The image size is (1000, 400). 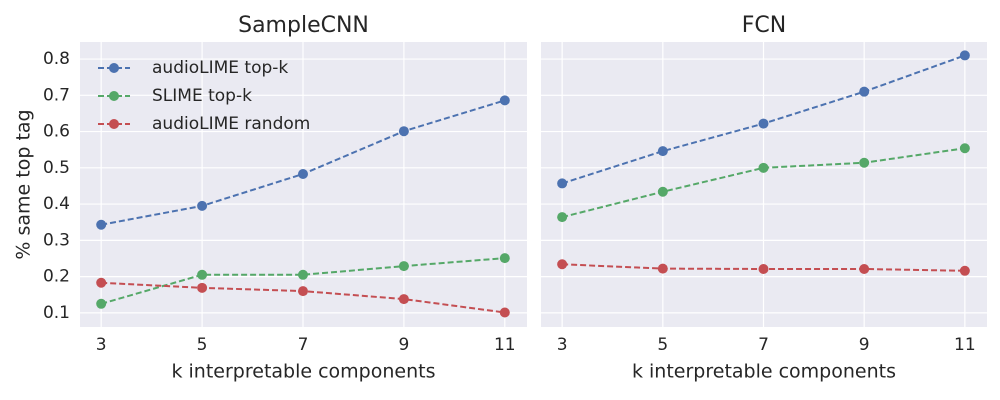 I want to click on y-tick-label: 0.2, so click(x=56, y=277).